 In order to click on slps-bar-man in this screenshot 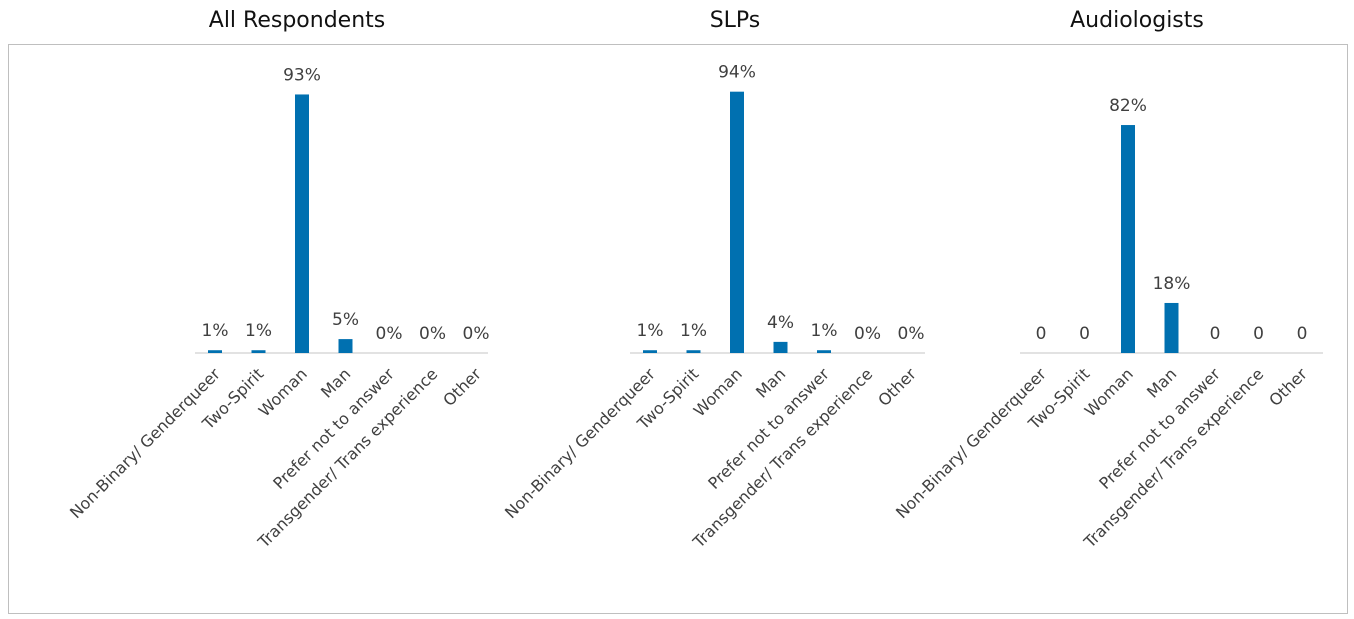, I will do `click(780, 347)`.